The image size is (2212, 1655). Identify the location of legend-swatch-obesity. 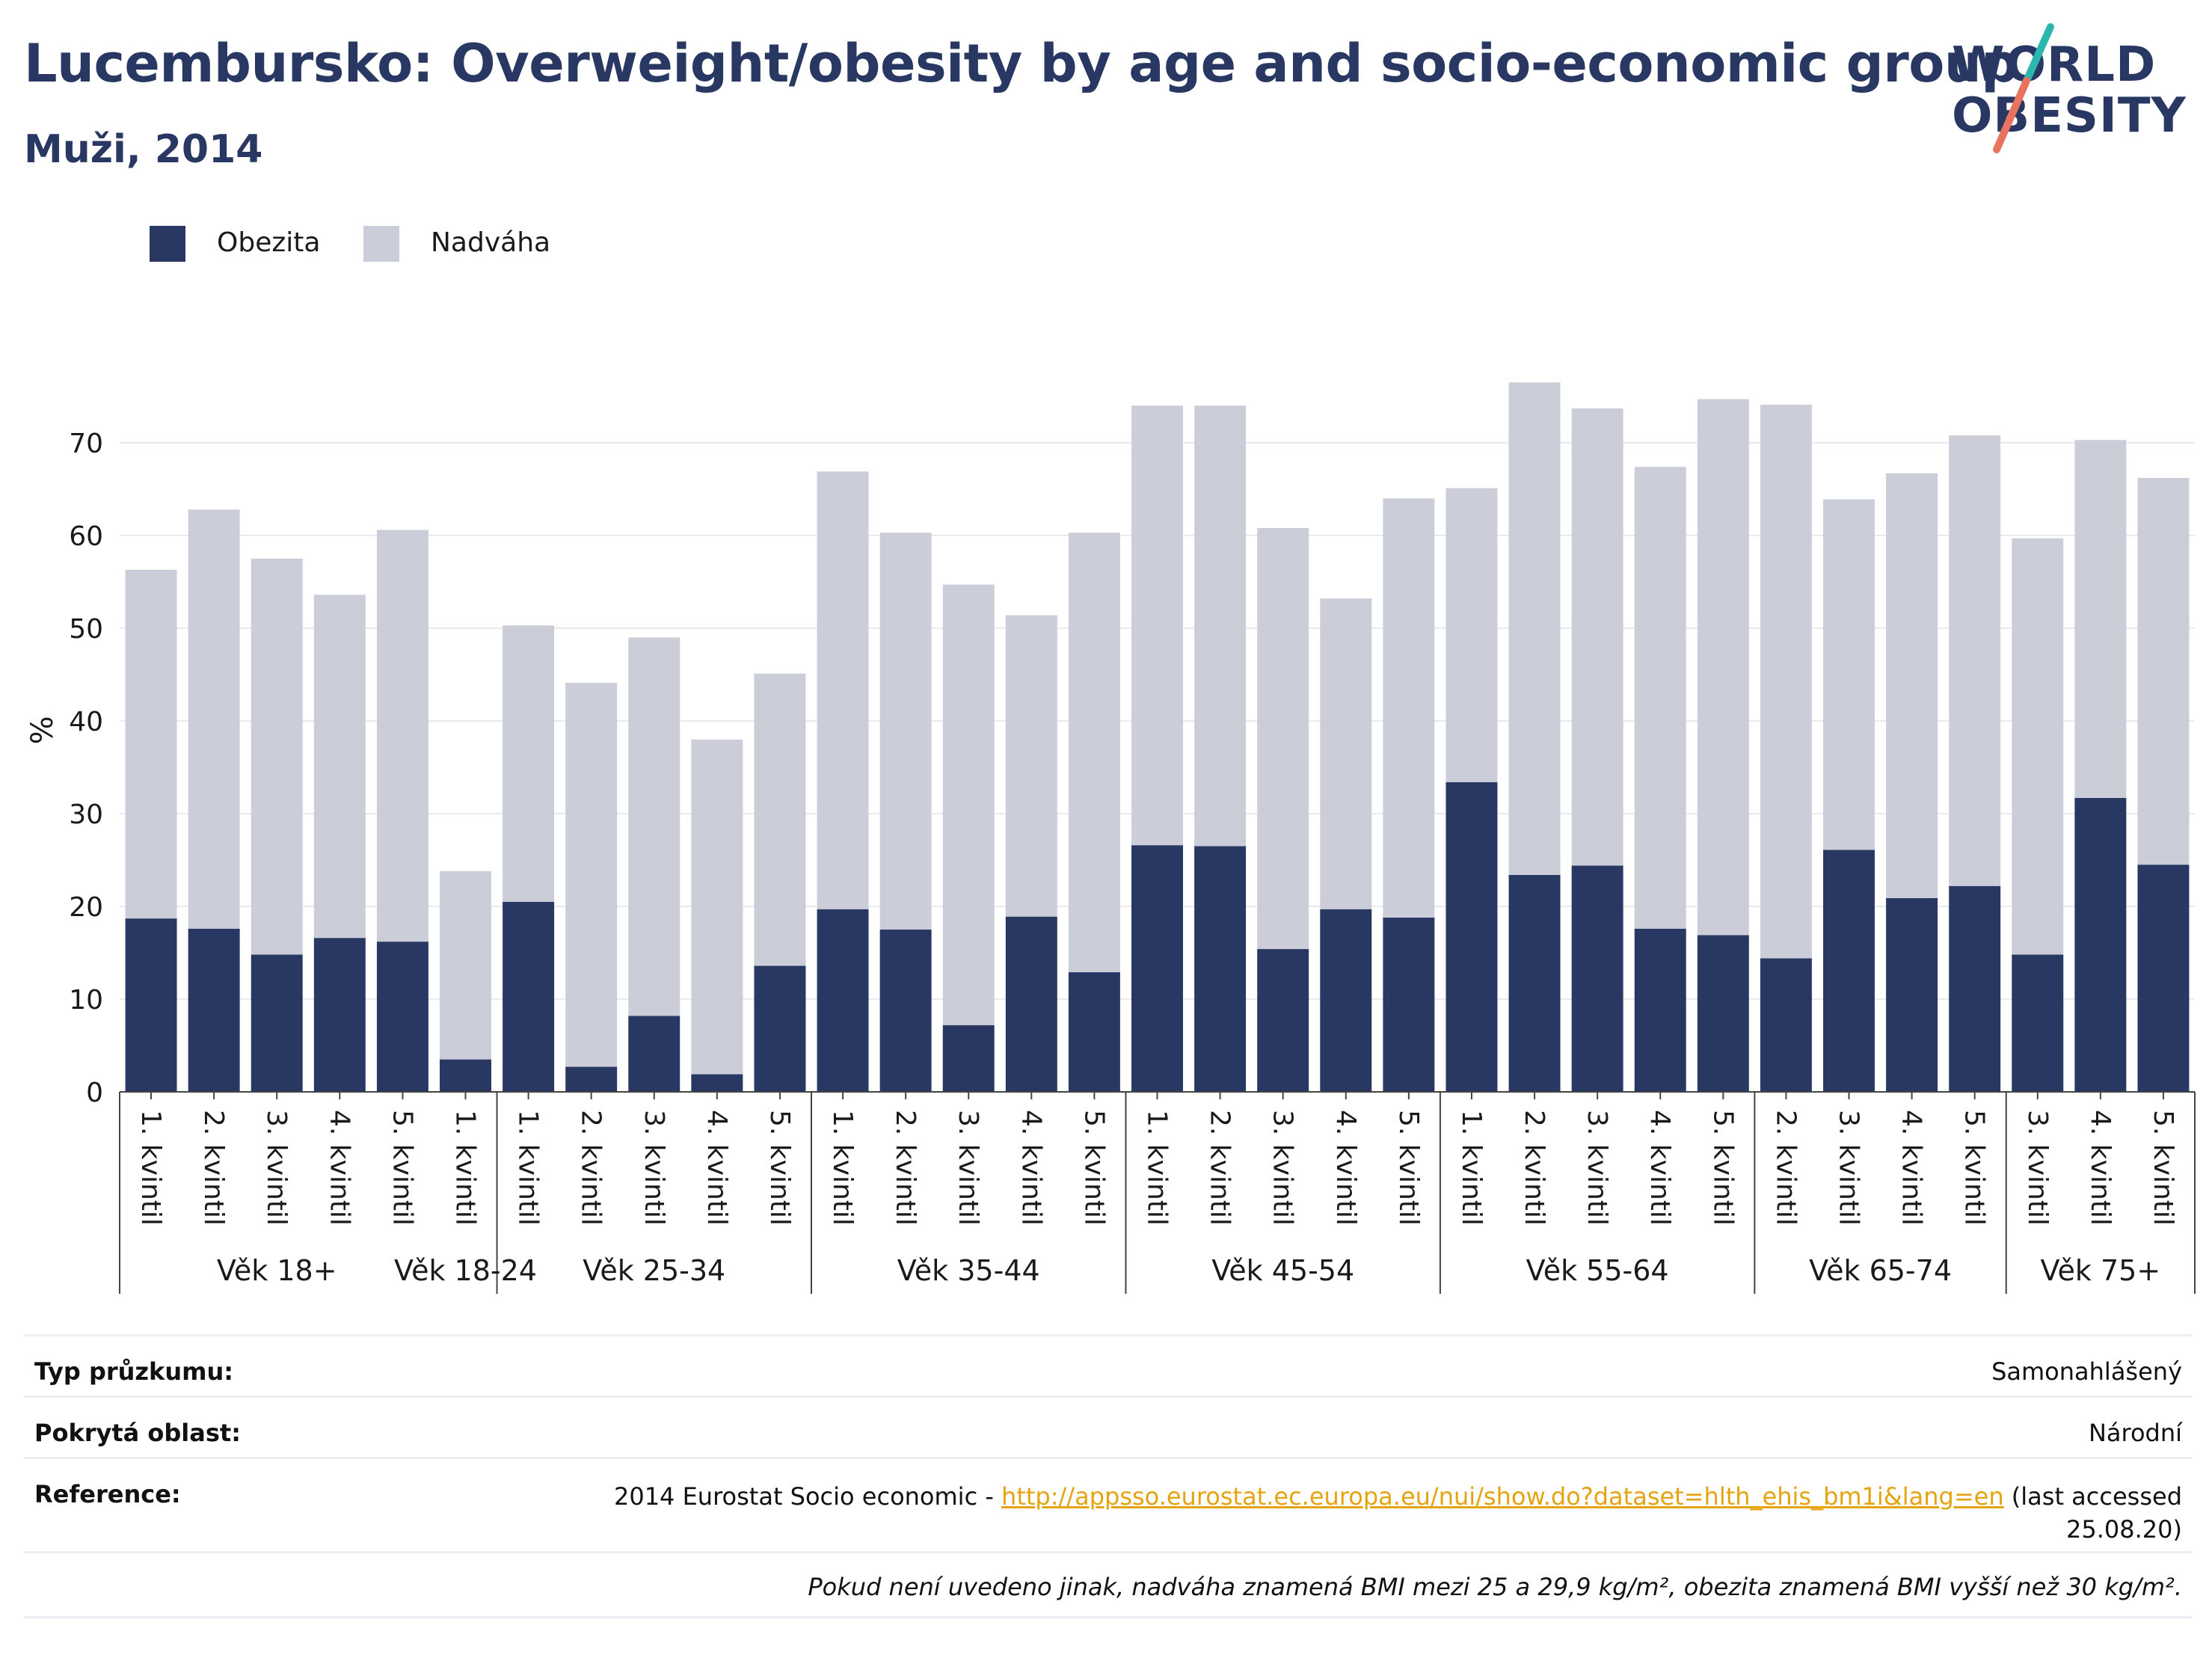
(167, 244).